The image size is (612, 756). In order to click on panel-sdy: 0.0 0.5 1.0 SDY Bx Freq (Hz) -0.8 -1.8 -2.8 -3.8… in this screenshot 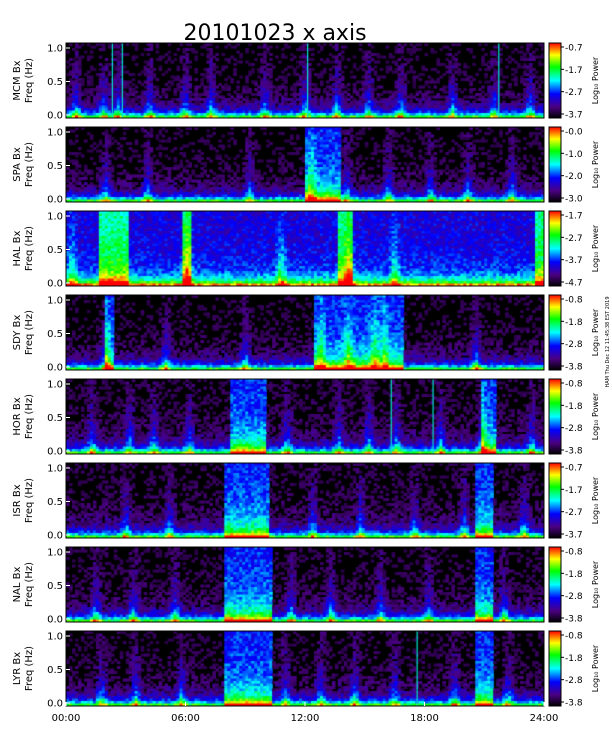, I will do `click(306, 334)`.